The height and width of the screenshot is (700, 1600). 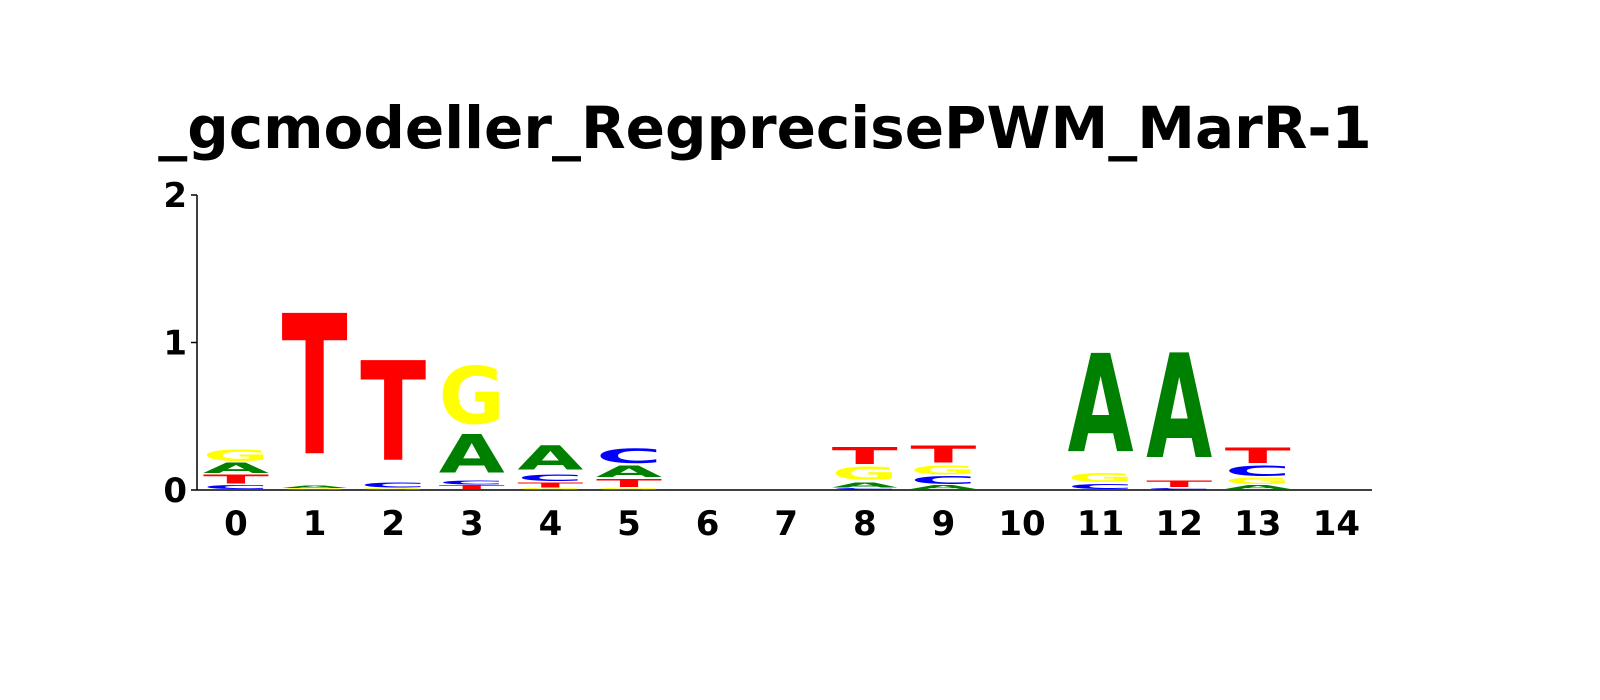 I want to click on x-tick-label: 5, so click(x=629, y=524).